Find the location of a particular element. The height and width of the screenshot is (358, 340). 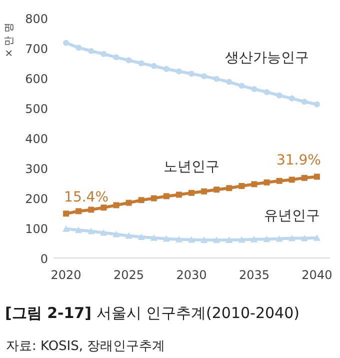

y-tick-label: 400 is located at coordinates (36, 139).